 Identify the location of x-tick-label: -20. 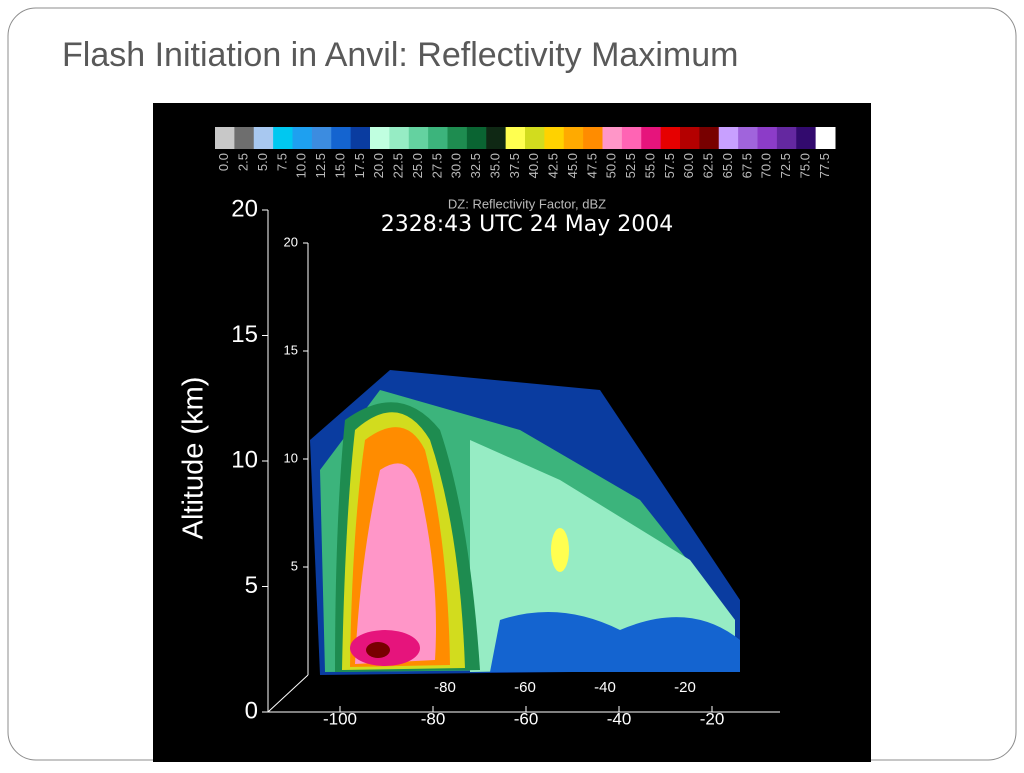
(712, 718).